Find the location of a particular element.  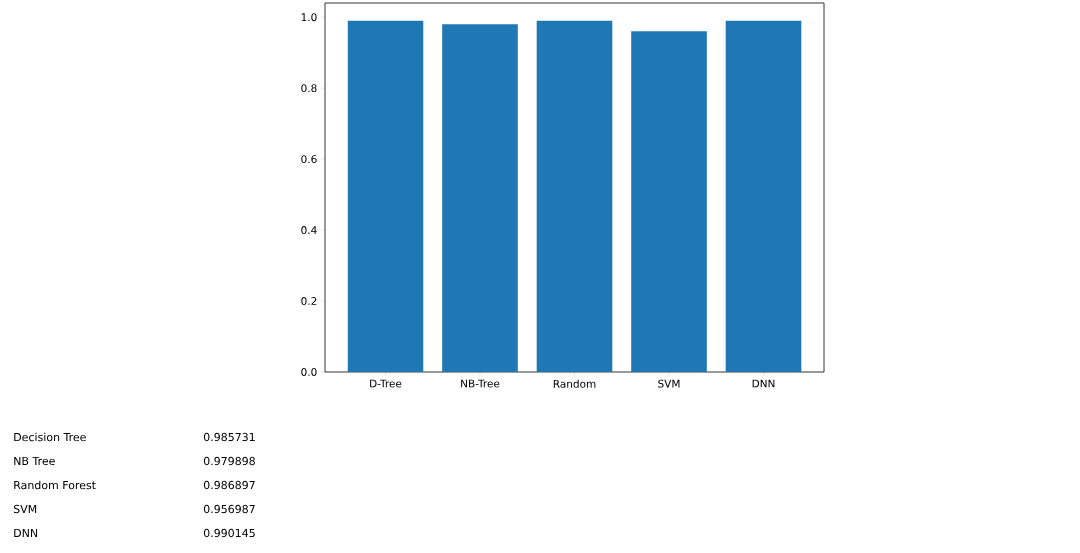

text: 0.990145 is located at coordinates (229, 533).